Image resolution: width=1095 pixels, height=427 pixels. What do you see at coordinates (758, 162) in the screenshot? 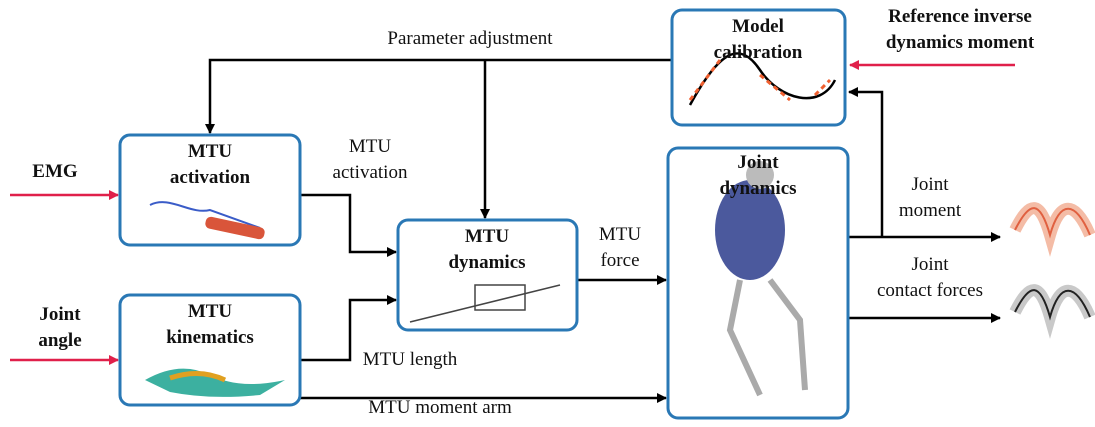
I see `node-title: Joint` at bounding box center [758, 162].